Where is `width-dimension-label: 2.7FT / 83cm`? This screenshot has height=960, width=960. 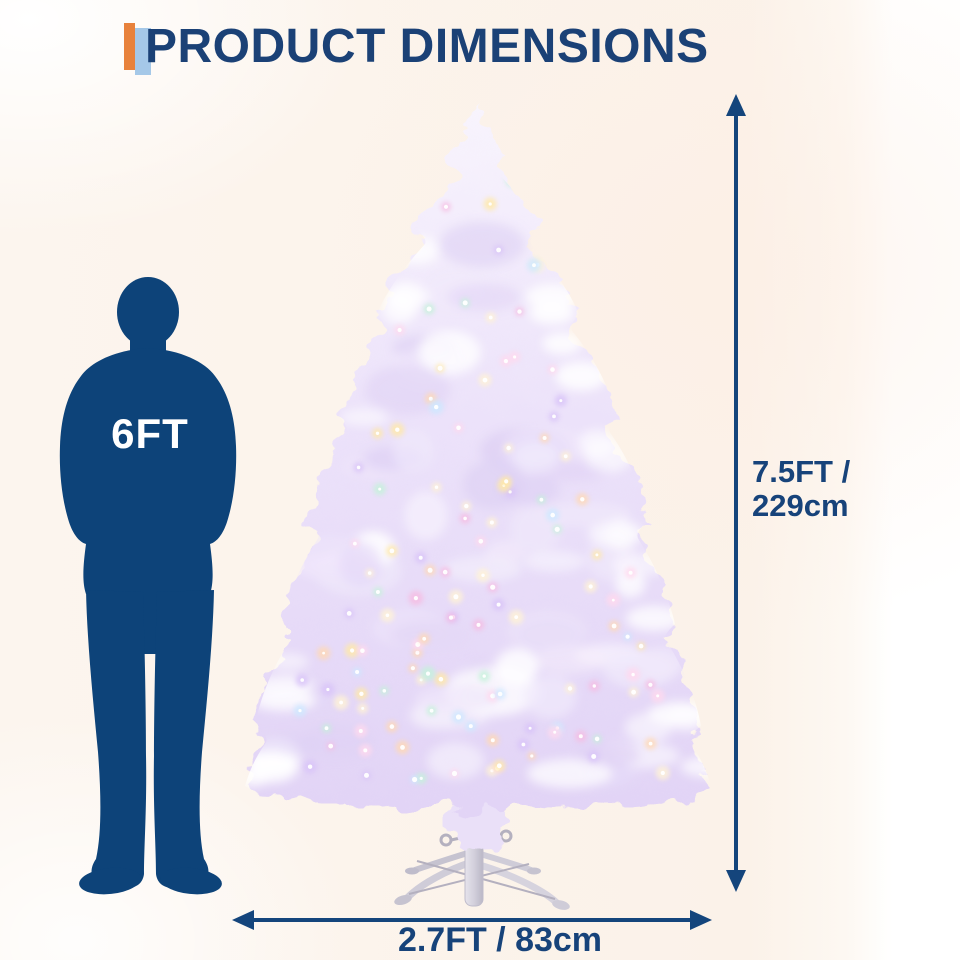 width-dimension-label: 2.7FT / 83cm is located at coordinates (500, 940).